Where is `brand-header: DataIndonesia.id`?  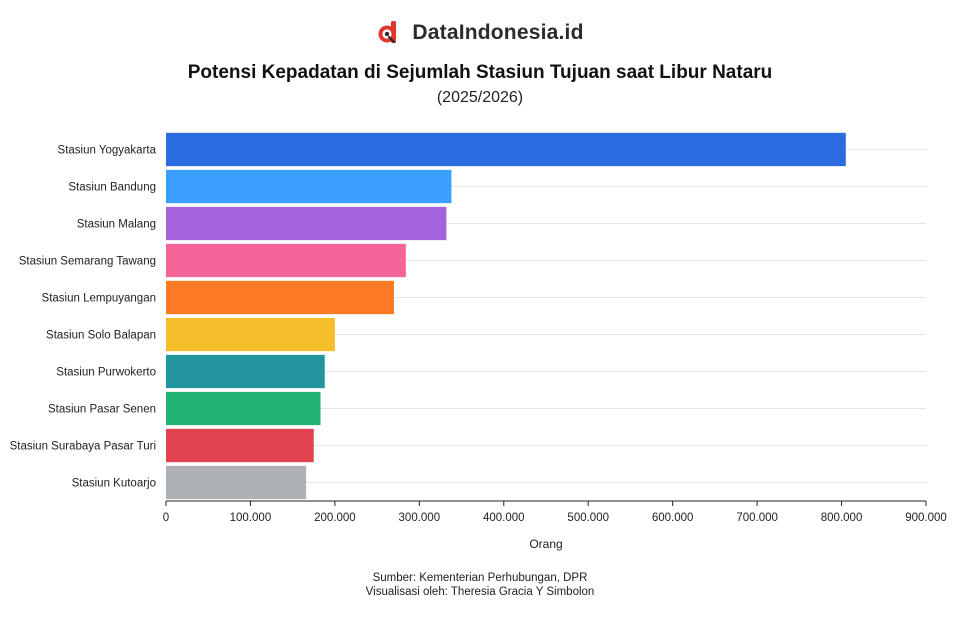
brand-header: DataIndonesia.id is located at coordinates (480, 33).